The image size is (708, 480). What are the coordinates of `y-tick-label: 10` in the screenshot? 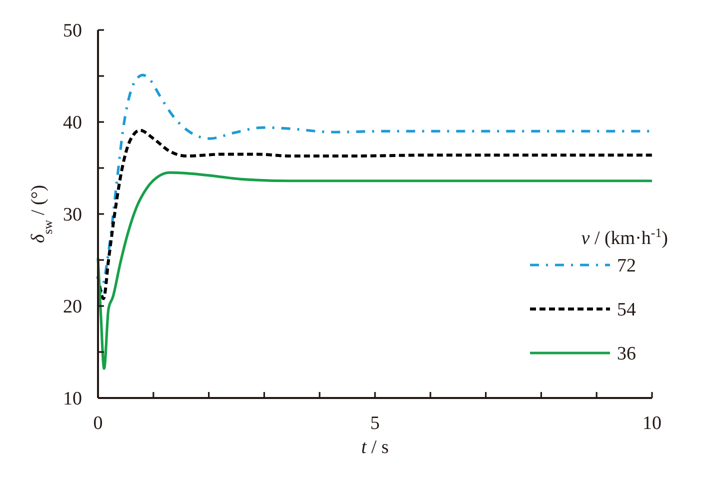 It's located at (72, 399).